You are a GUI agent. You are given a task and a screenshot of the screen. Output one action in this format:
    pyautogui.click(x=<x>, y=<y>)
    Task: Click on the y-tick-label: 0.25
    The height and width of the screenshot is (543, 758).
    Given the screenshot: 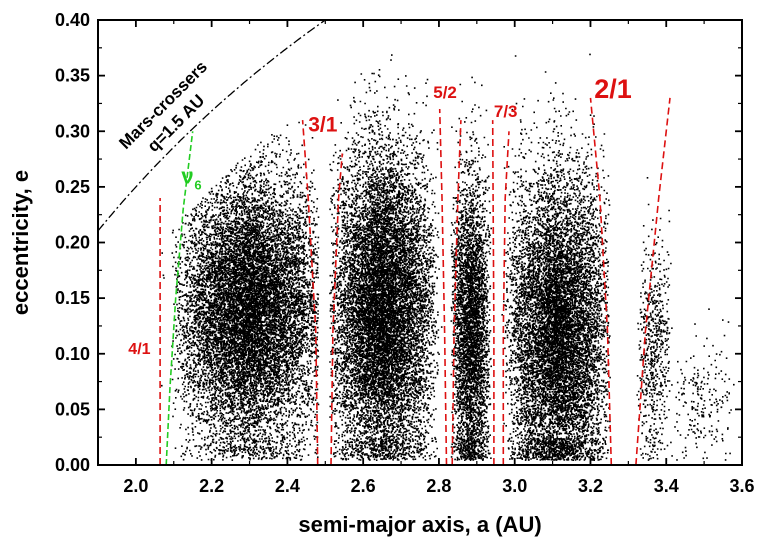 What is the action you would take?
    pyautogui.click(x=72, y=187)
    